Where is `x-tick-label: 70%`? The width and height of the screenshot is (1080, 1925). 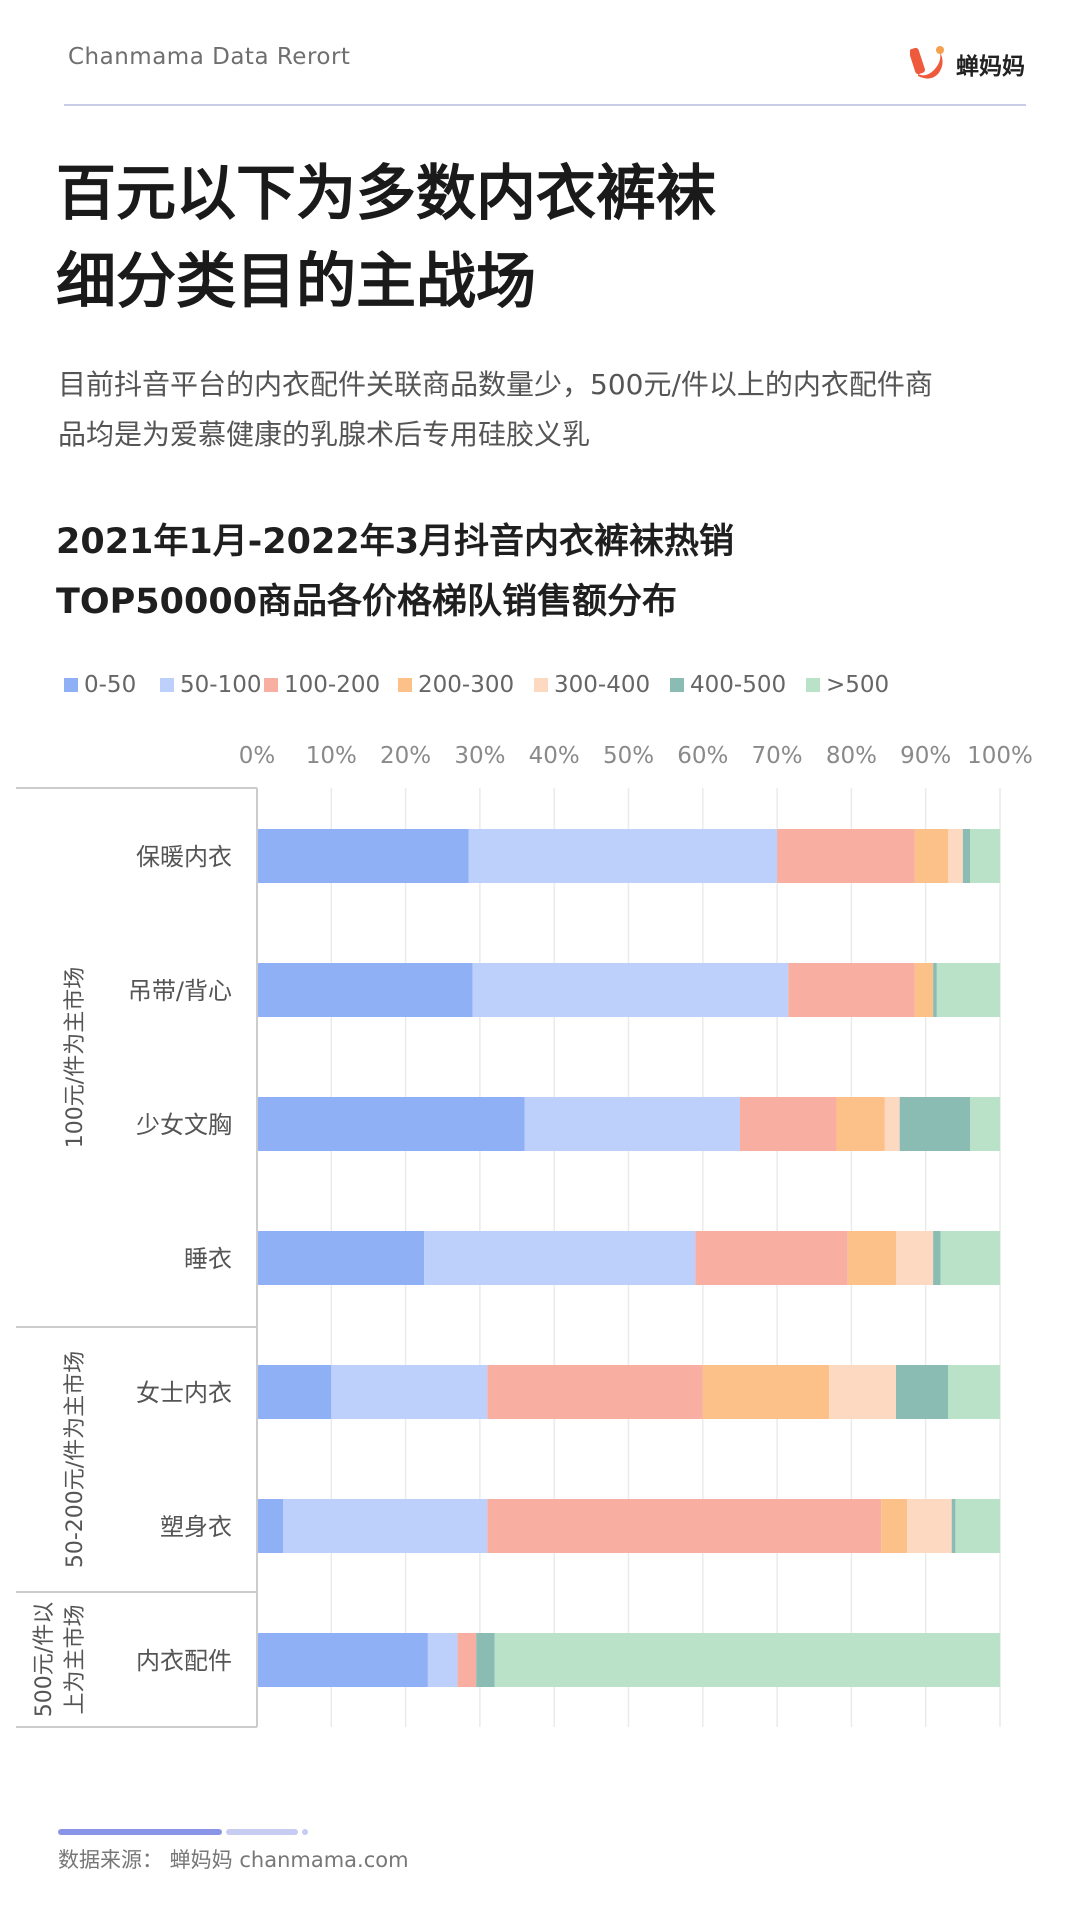 x-tick-label: 70% is located at coordinates (777, 756).